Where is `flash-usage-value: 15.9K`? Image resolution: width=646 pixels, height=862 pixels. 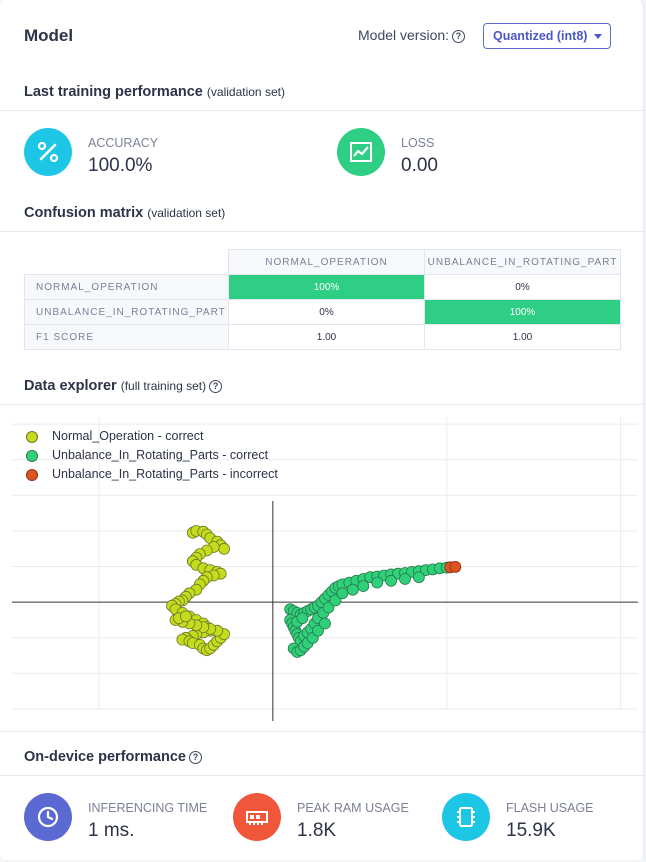
flash-usage-value: 15.9K is located at coordinates (531, 830).